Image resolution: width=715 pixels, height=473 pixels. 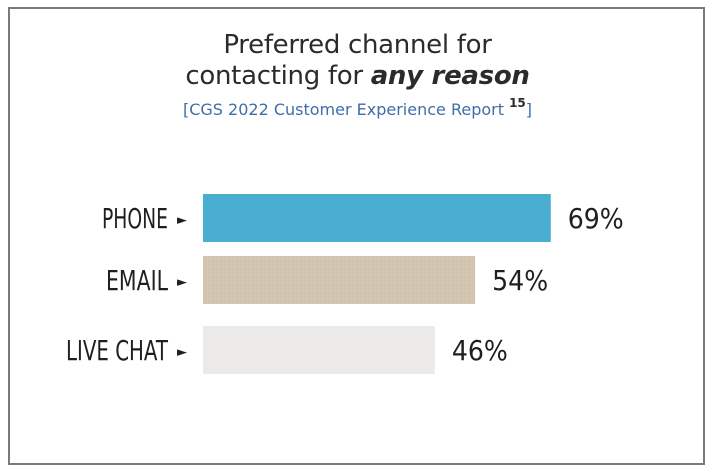 What do you see at coordinates (135, 218) in the screenshot?
I see `category-label-phone: PHONE` at bounding box center [135, 218].